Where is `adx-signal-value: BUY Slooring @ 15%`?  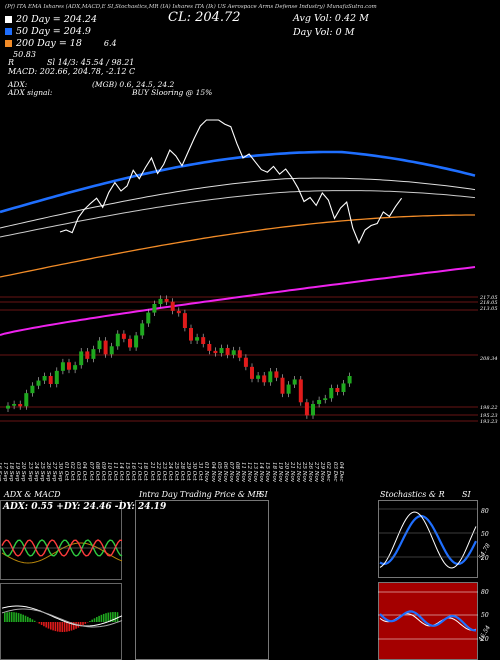
adx-signal-value: BUY Slooring @ 15% is located at coordinates (172, 92).